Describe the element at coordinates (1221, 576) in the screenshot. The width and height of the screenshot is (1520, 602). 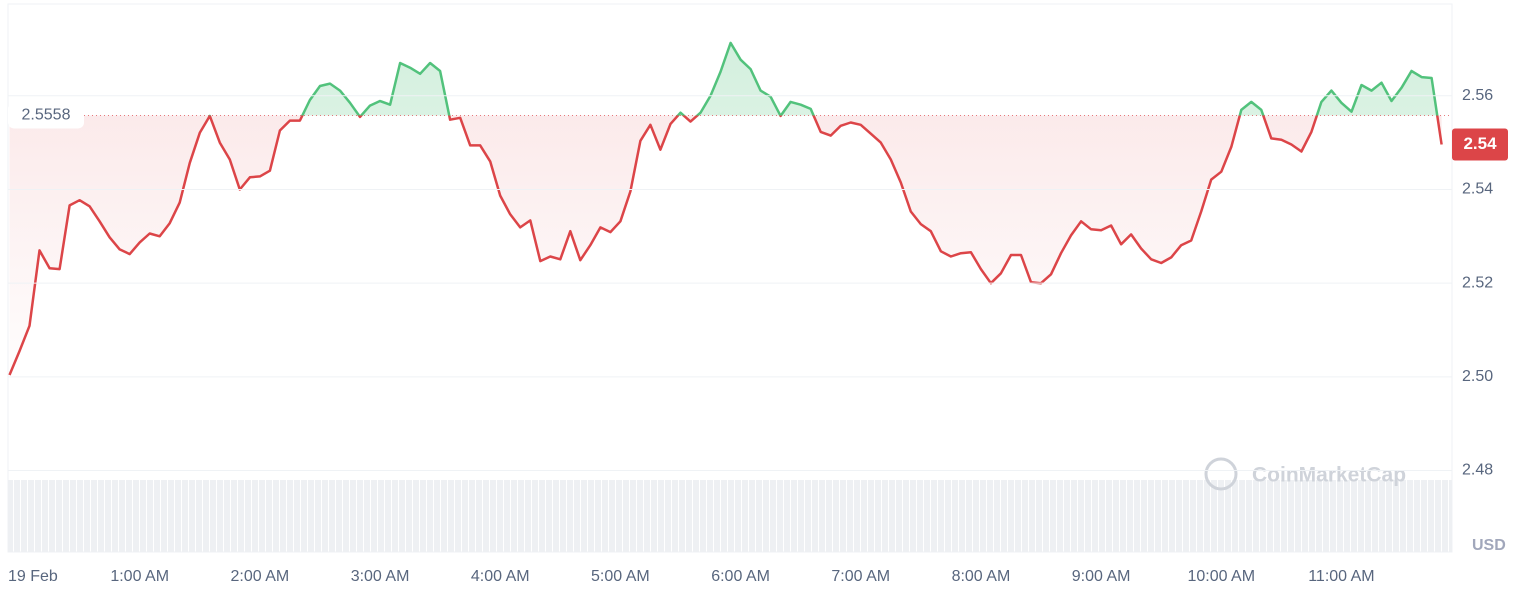
I see `x-tick-label: 10:00 AM` at that location.